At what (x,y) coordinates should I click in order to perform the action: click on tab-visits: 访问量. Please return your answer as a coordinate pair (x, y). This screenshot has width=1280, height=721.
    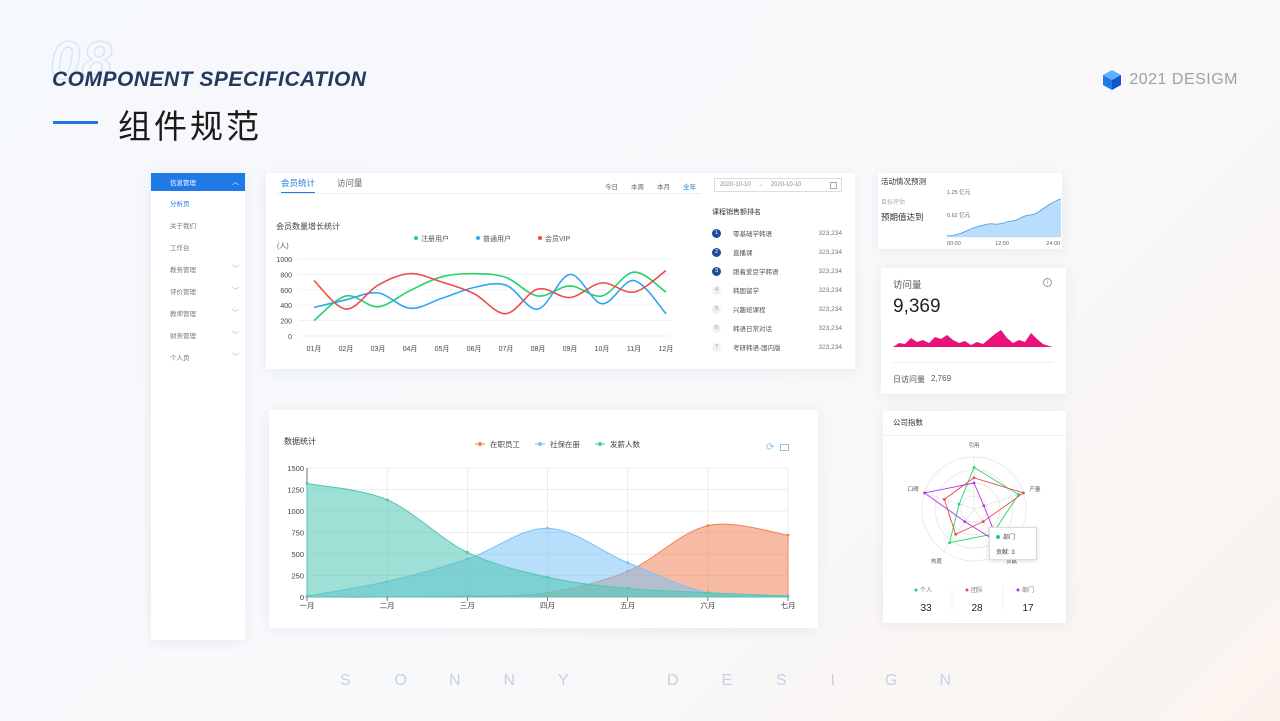
    Looking at the image, I should click on (350, 183).